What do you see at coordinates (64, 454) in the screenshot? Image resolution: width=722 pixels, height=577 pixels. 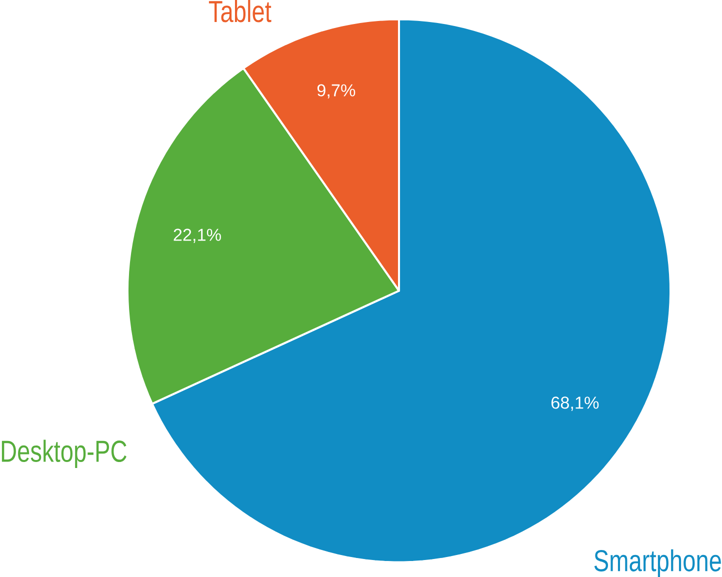 I see `slice-label: Desktop-PC` at bounding box center [64, 454].